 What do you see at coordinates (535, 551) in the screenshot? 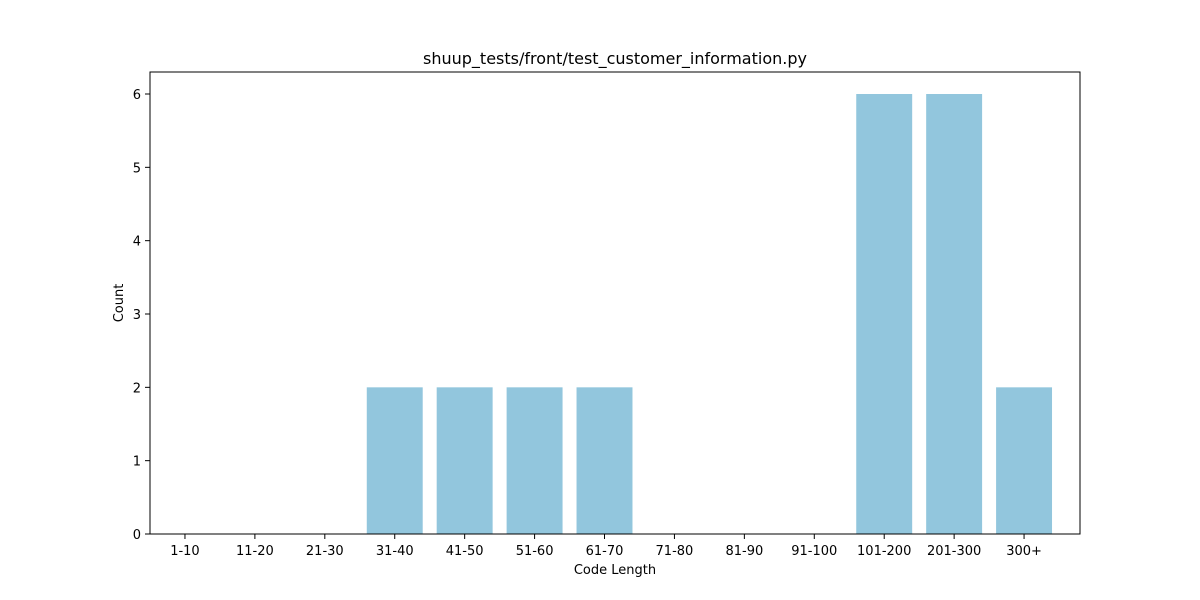
I see `x-tick-label: 51-60` at bounding box center [535, 551].